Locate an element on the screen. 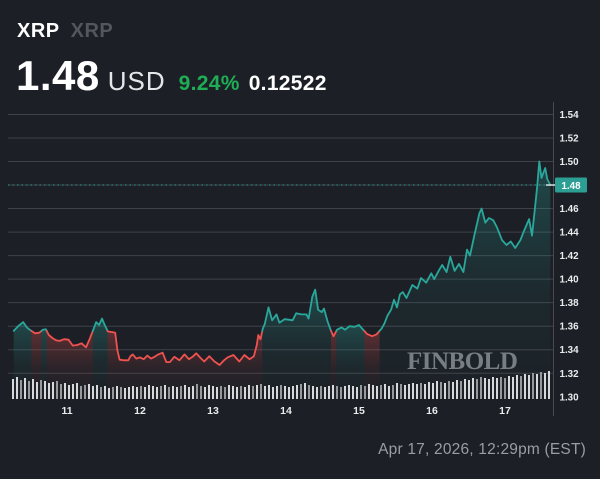  y-tick-label: 1.54 is located at coordinates (570, 115).